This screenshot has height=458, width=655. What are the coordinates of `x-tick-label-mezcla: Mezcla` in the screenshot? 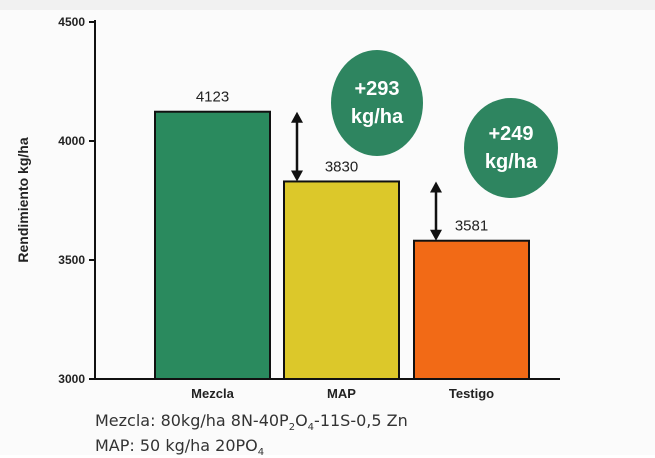 It's located at (212, 393).